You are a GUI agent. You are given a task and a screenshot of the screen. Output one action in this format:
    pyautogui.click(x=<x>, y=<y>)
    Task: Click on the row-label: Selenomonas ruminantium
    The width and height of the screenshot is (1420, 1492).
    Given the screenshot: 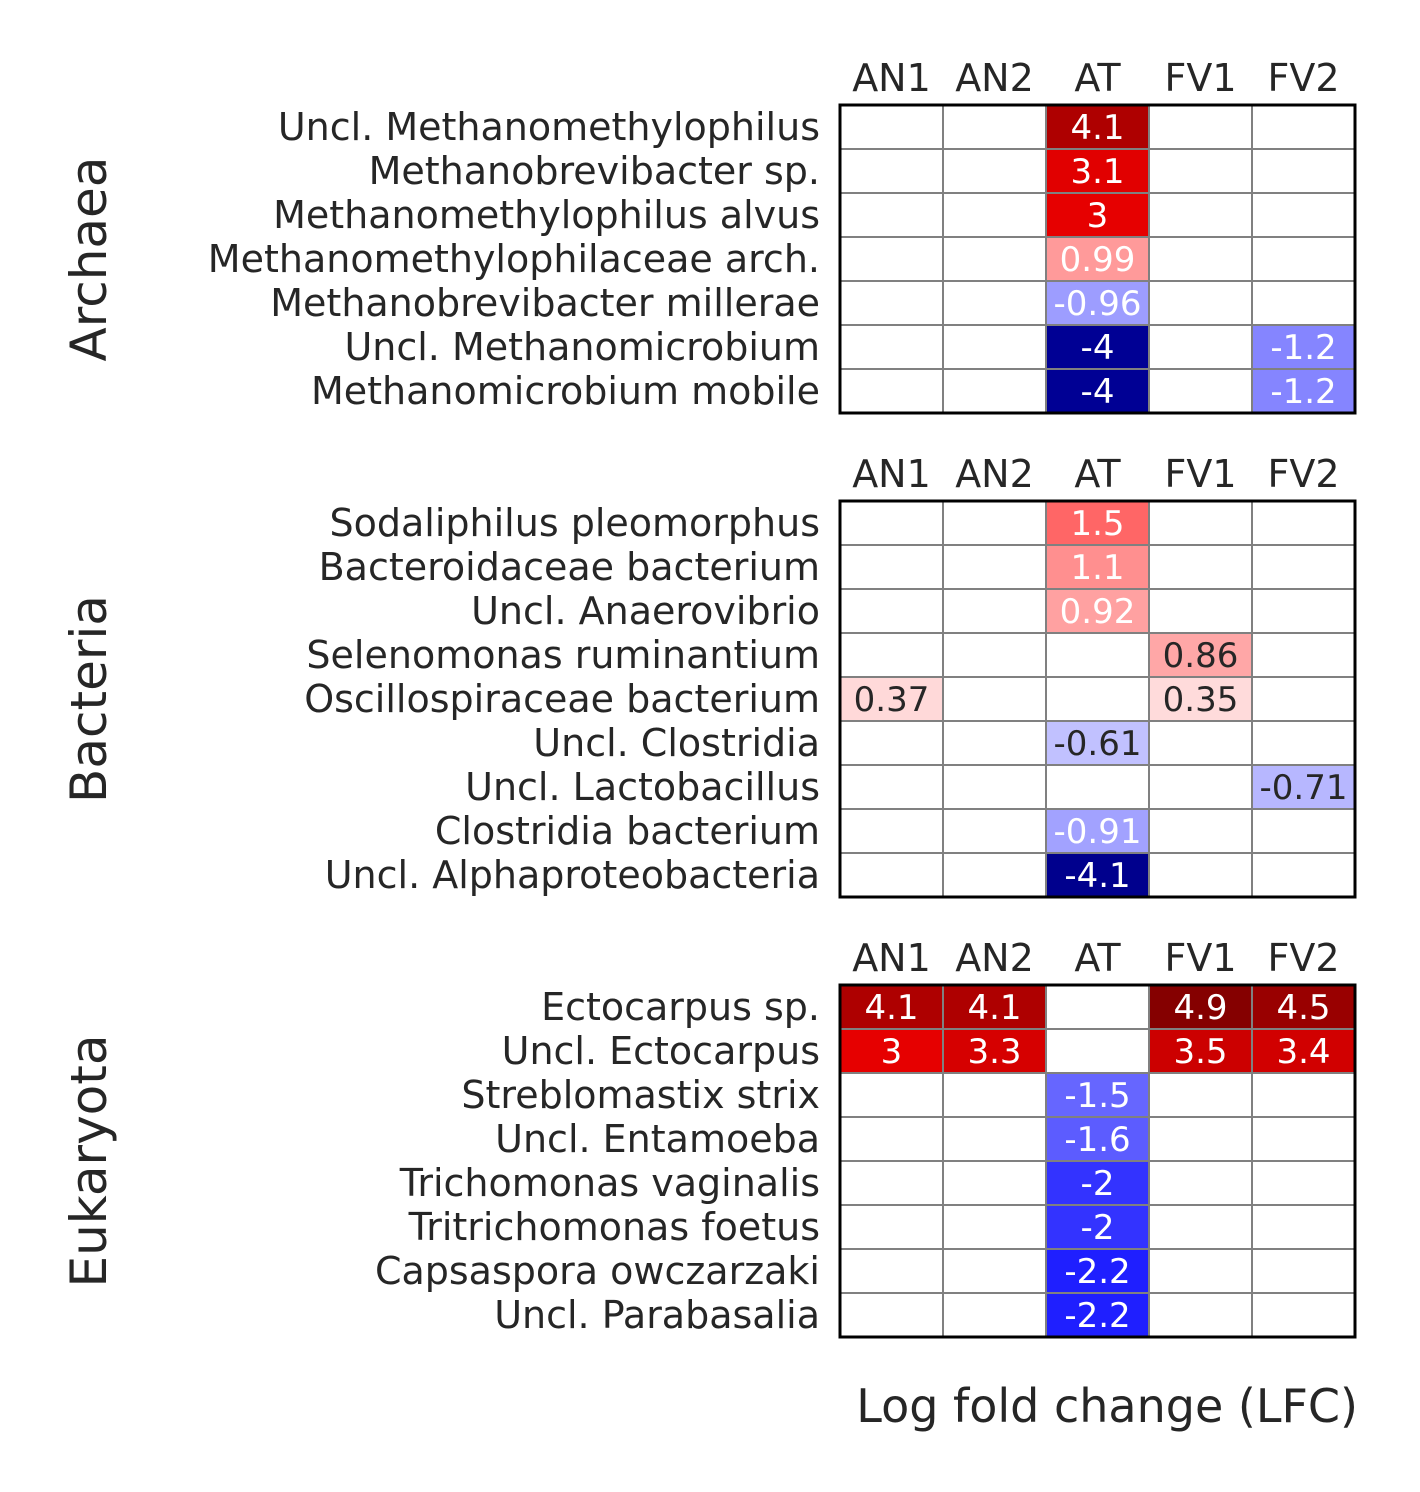 What is the action you would take?
    pyautogui.click(x=563, y=655)
    